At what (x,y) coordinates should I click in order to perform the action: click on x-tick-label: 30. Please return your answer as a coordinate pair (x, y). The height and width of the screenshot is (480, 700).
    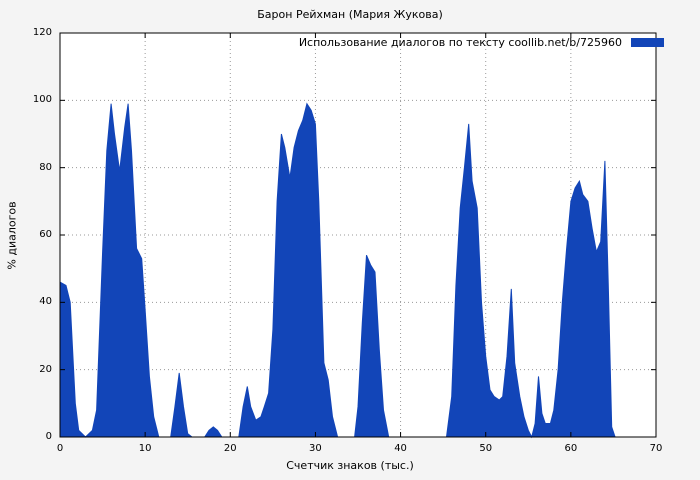
    Looking at the image, I should click on (315, 448).